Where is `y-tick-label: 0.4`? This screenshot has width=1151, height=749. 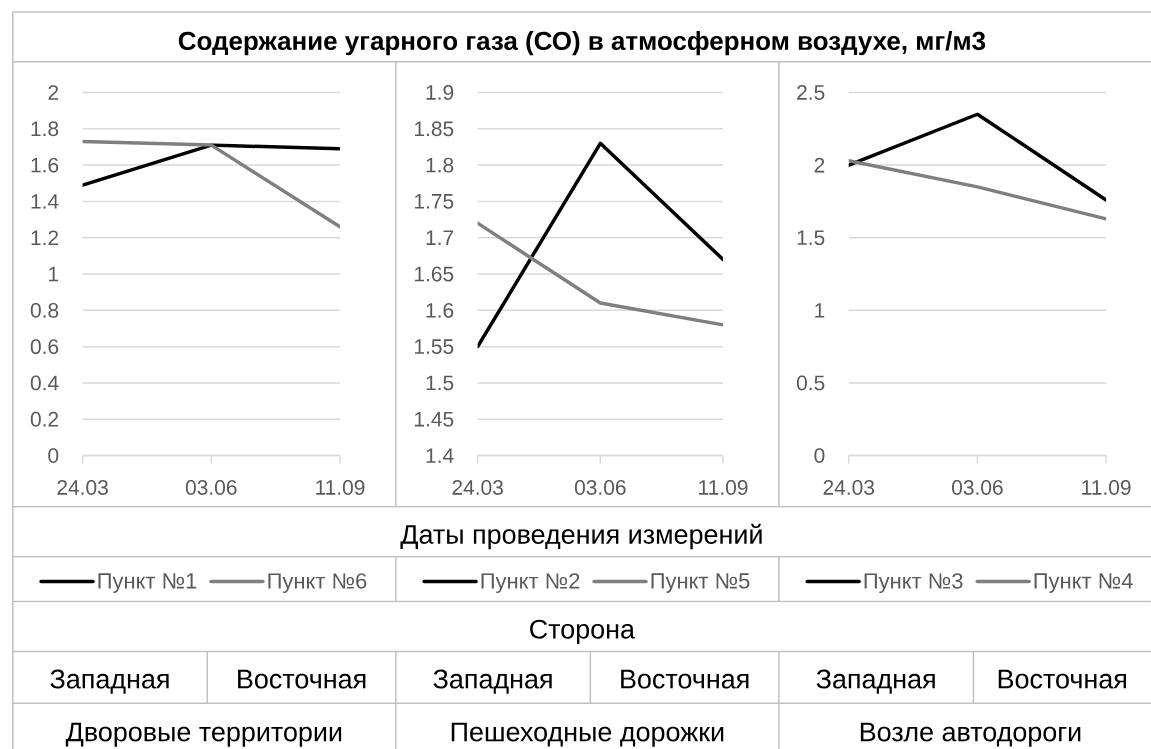
y-tick-label: 0.4 is located at coordinates (44, 383).